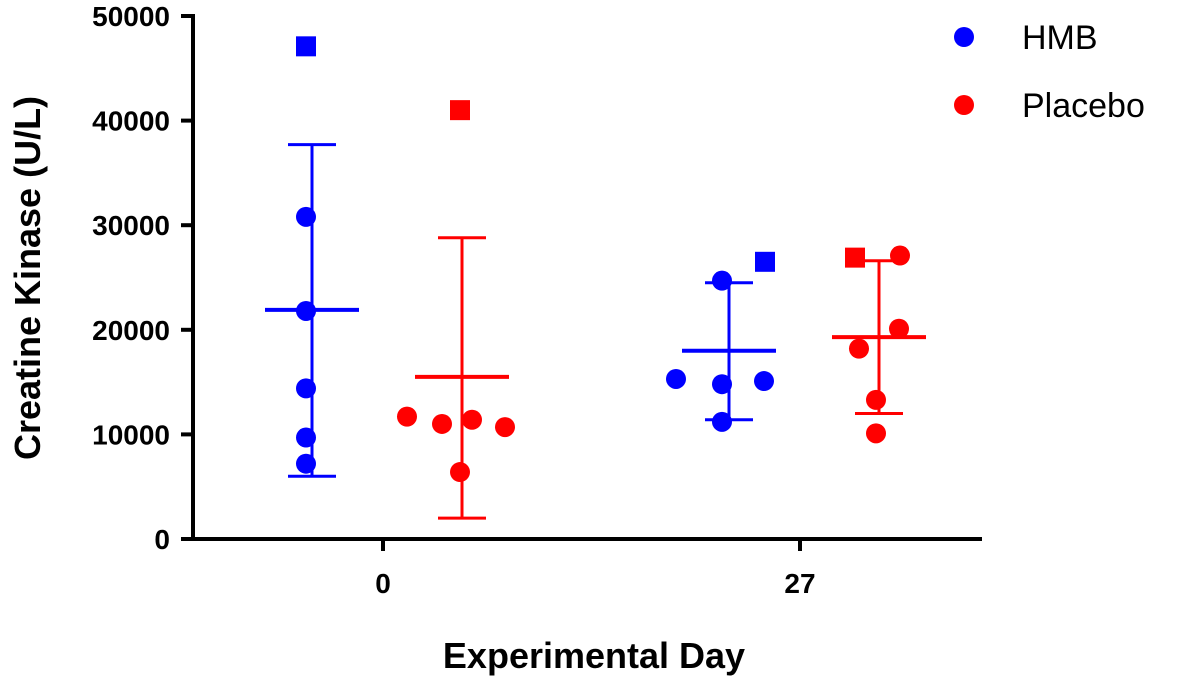 The image size is (1180, 684). I want to click on x-axis-title: Experimental Day, so click(594, 655).